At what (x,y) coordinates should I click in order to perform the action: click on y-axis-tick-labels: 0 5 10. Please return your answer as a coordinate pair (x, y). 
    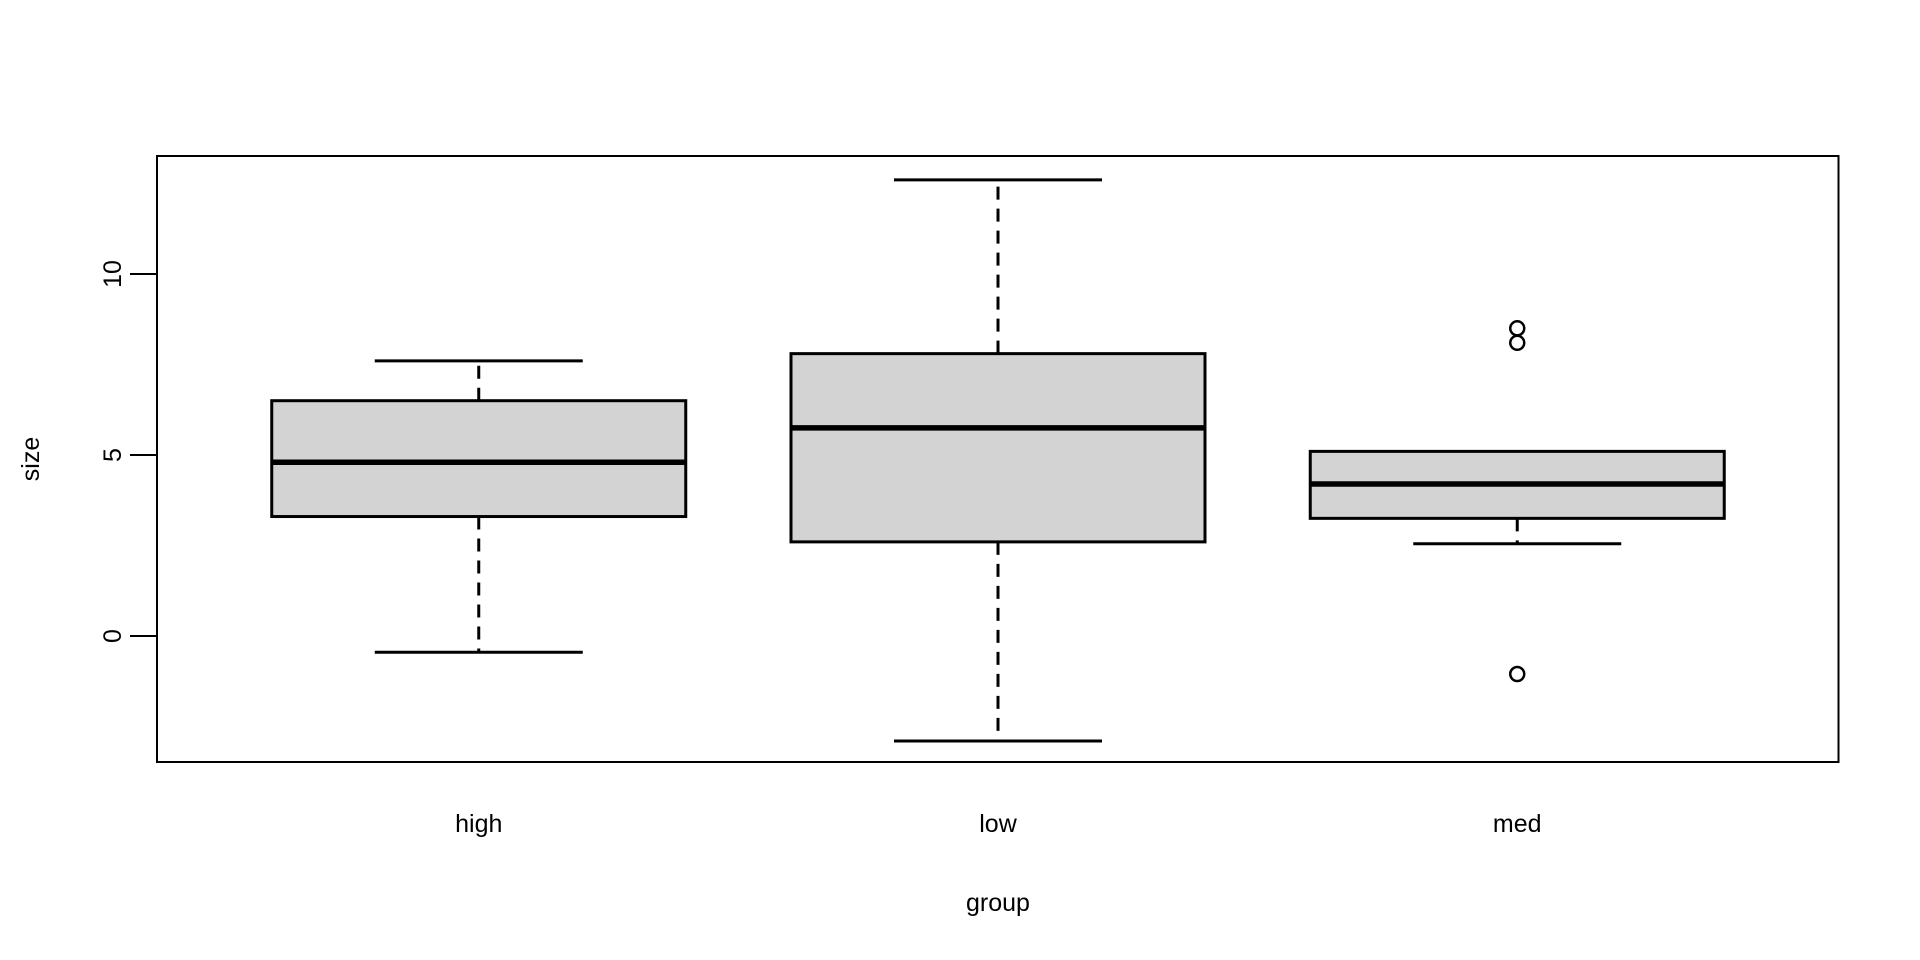
    Looking at the image, I should click on (113, 451).